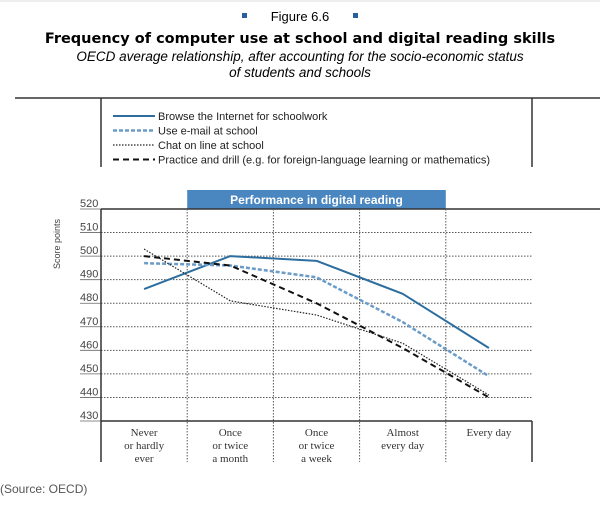  What do you see at coordinates (300, 72) in the screenshot?
I see `chart-subtitle-2: of students and schools` at bounding box center [300, 72].